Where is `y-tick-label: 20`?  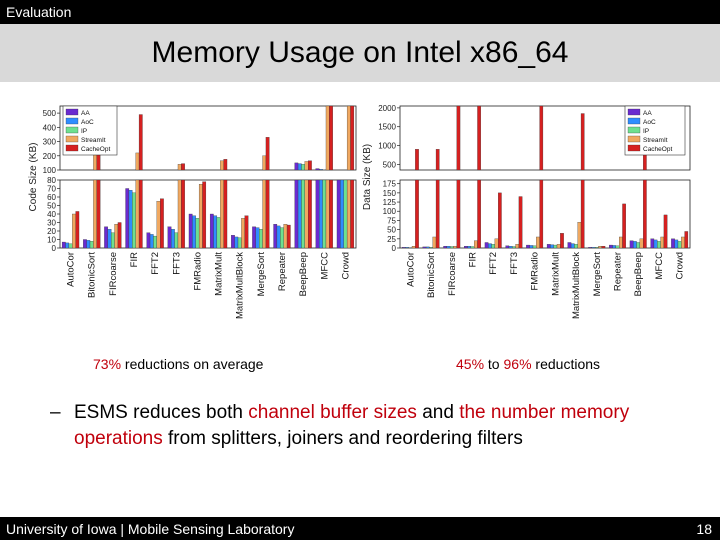 y-tick-label: 20 is located at coordinates (51, 231).